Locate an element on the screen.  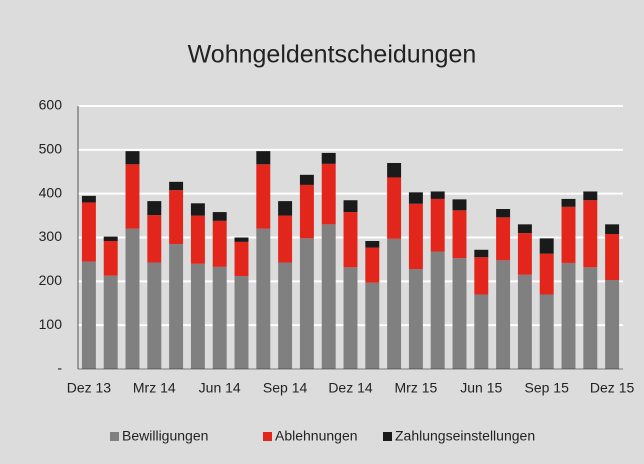
x-tick-label: Dez 14 is located at coordinates (350, 388).